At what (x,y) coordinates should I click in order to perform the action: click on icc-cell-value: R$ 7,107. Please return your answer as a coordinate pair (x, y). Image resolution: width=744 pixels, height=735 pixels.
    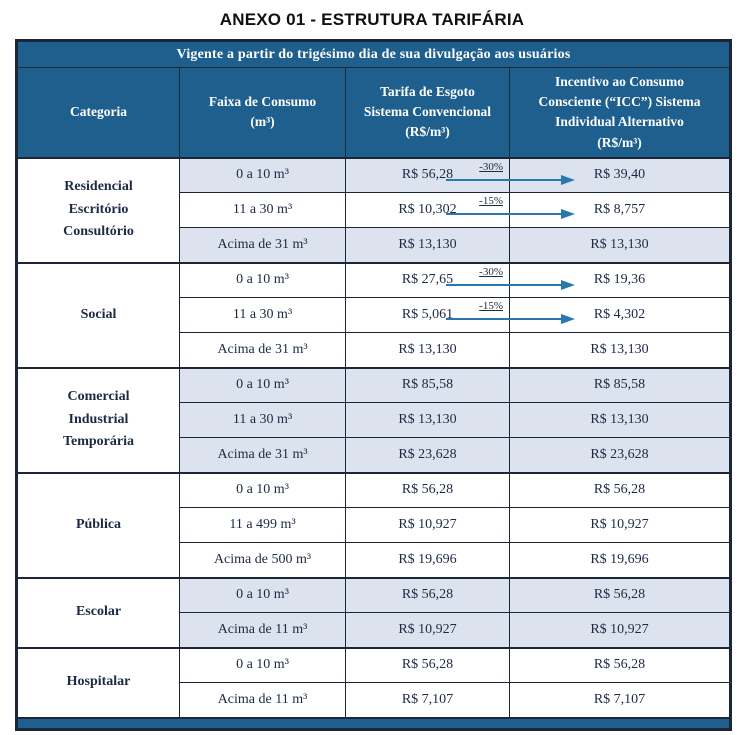
    Looking at the image, I should click on (619, 699).